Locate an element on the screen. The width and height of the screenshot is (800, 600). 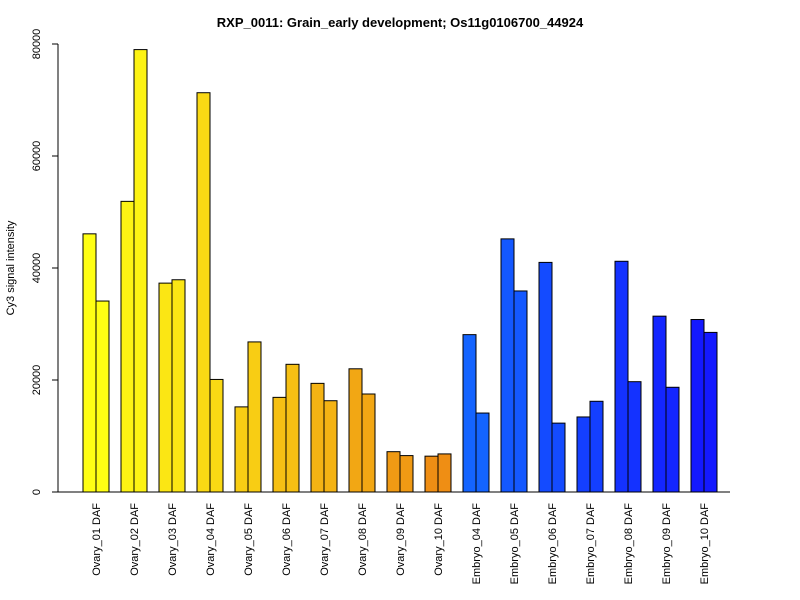
x-tick-label: Ovary_02 DAF is located at coordinates (135, 539).